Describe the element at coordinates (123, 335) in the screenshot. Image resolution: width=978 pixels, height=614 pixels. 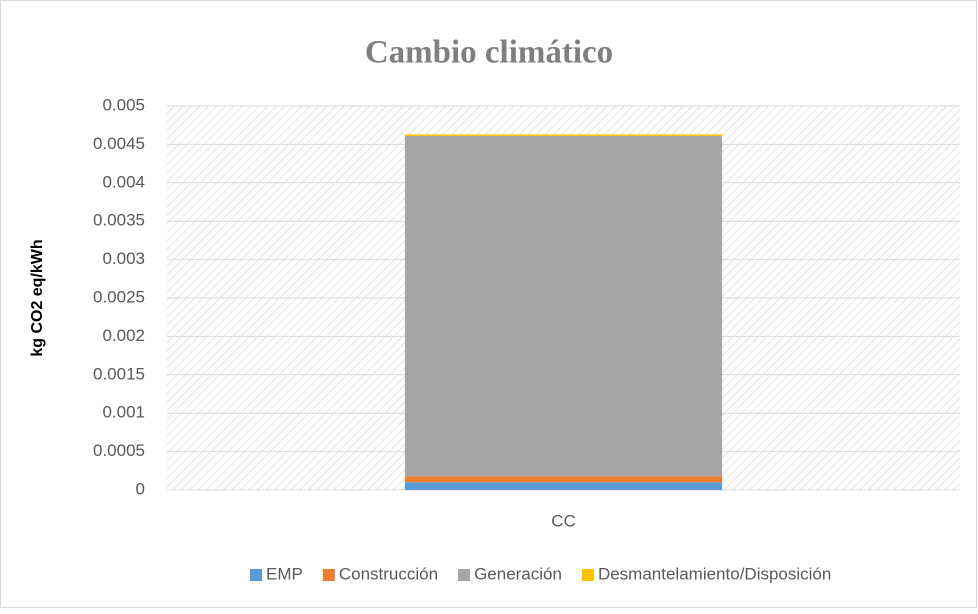
I see `y-tick-label: 0.002` at that location.